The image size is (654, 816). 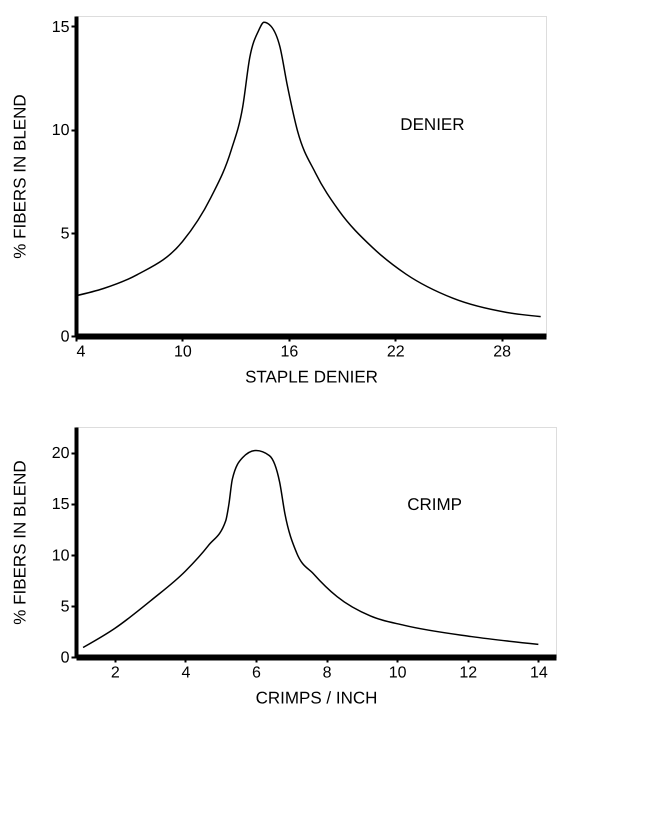 I want to click on x-tick-label: 14, so click(x=539, y=673).